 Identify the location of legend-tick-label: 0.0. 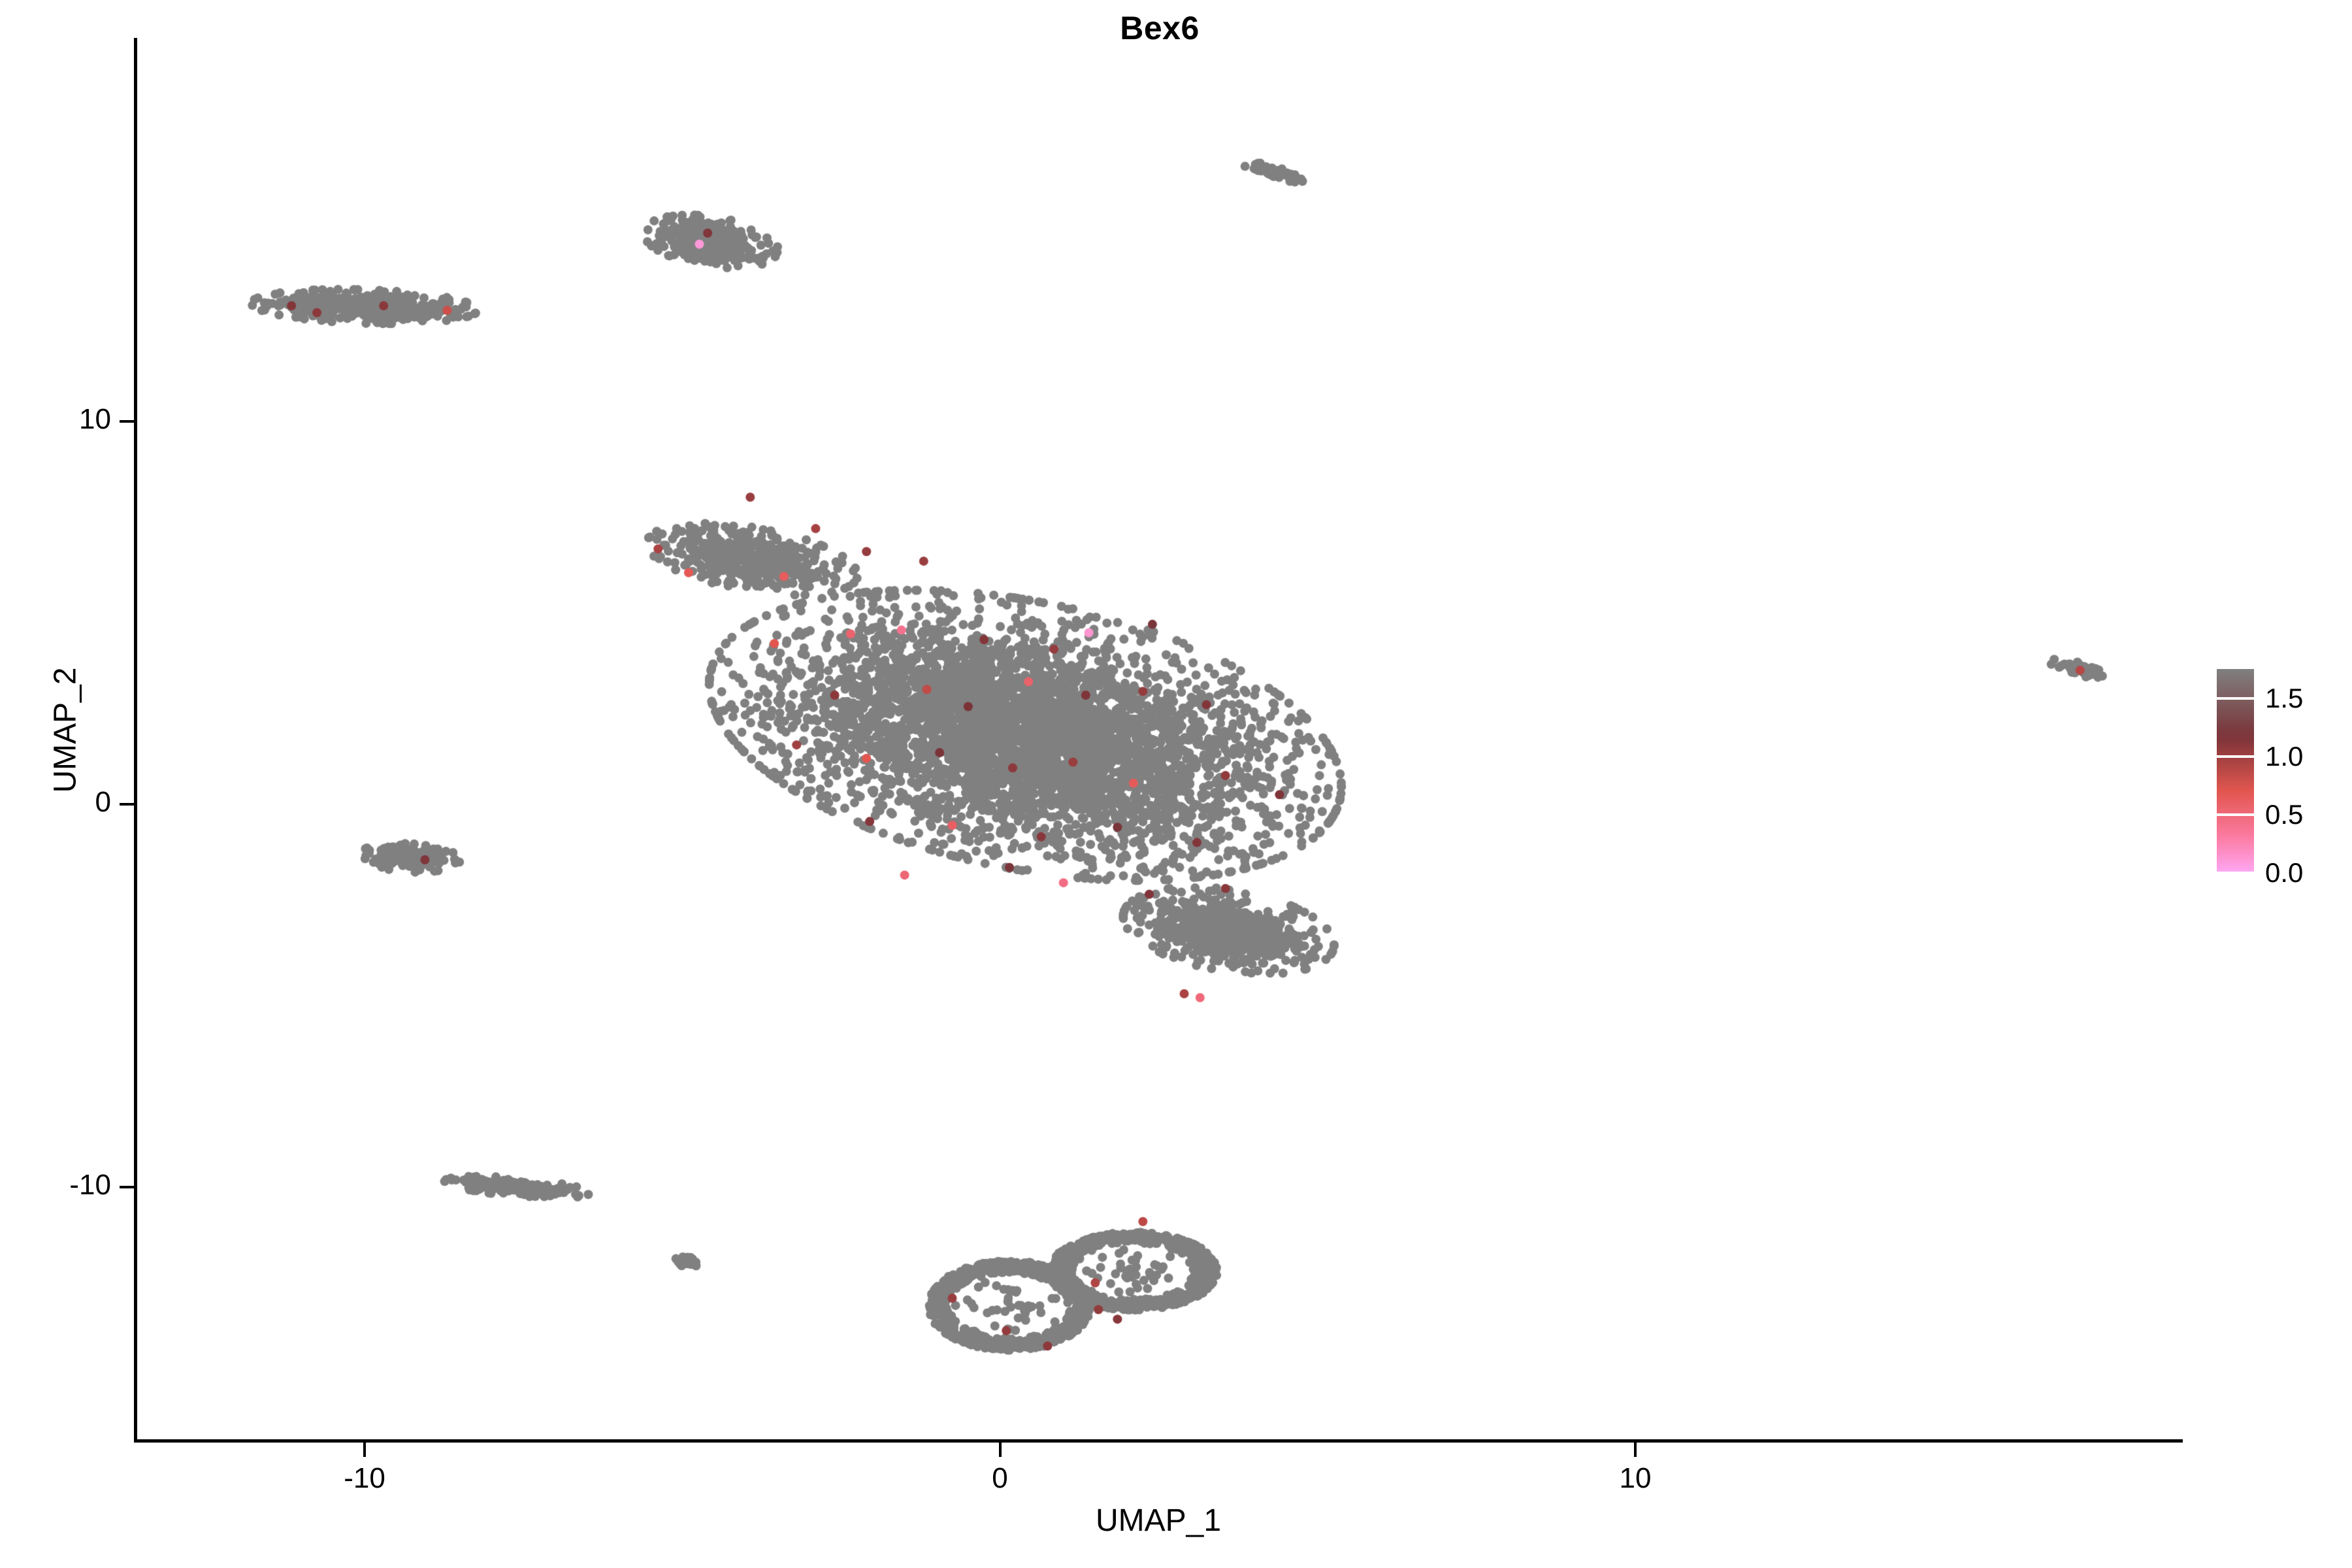
(2284, 872).